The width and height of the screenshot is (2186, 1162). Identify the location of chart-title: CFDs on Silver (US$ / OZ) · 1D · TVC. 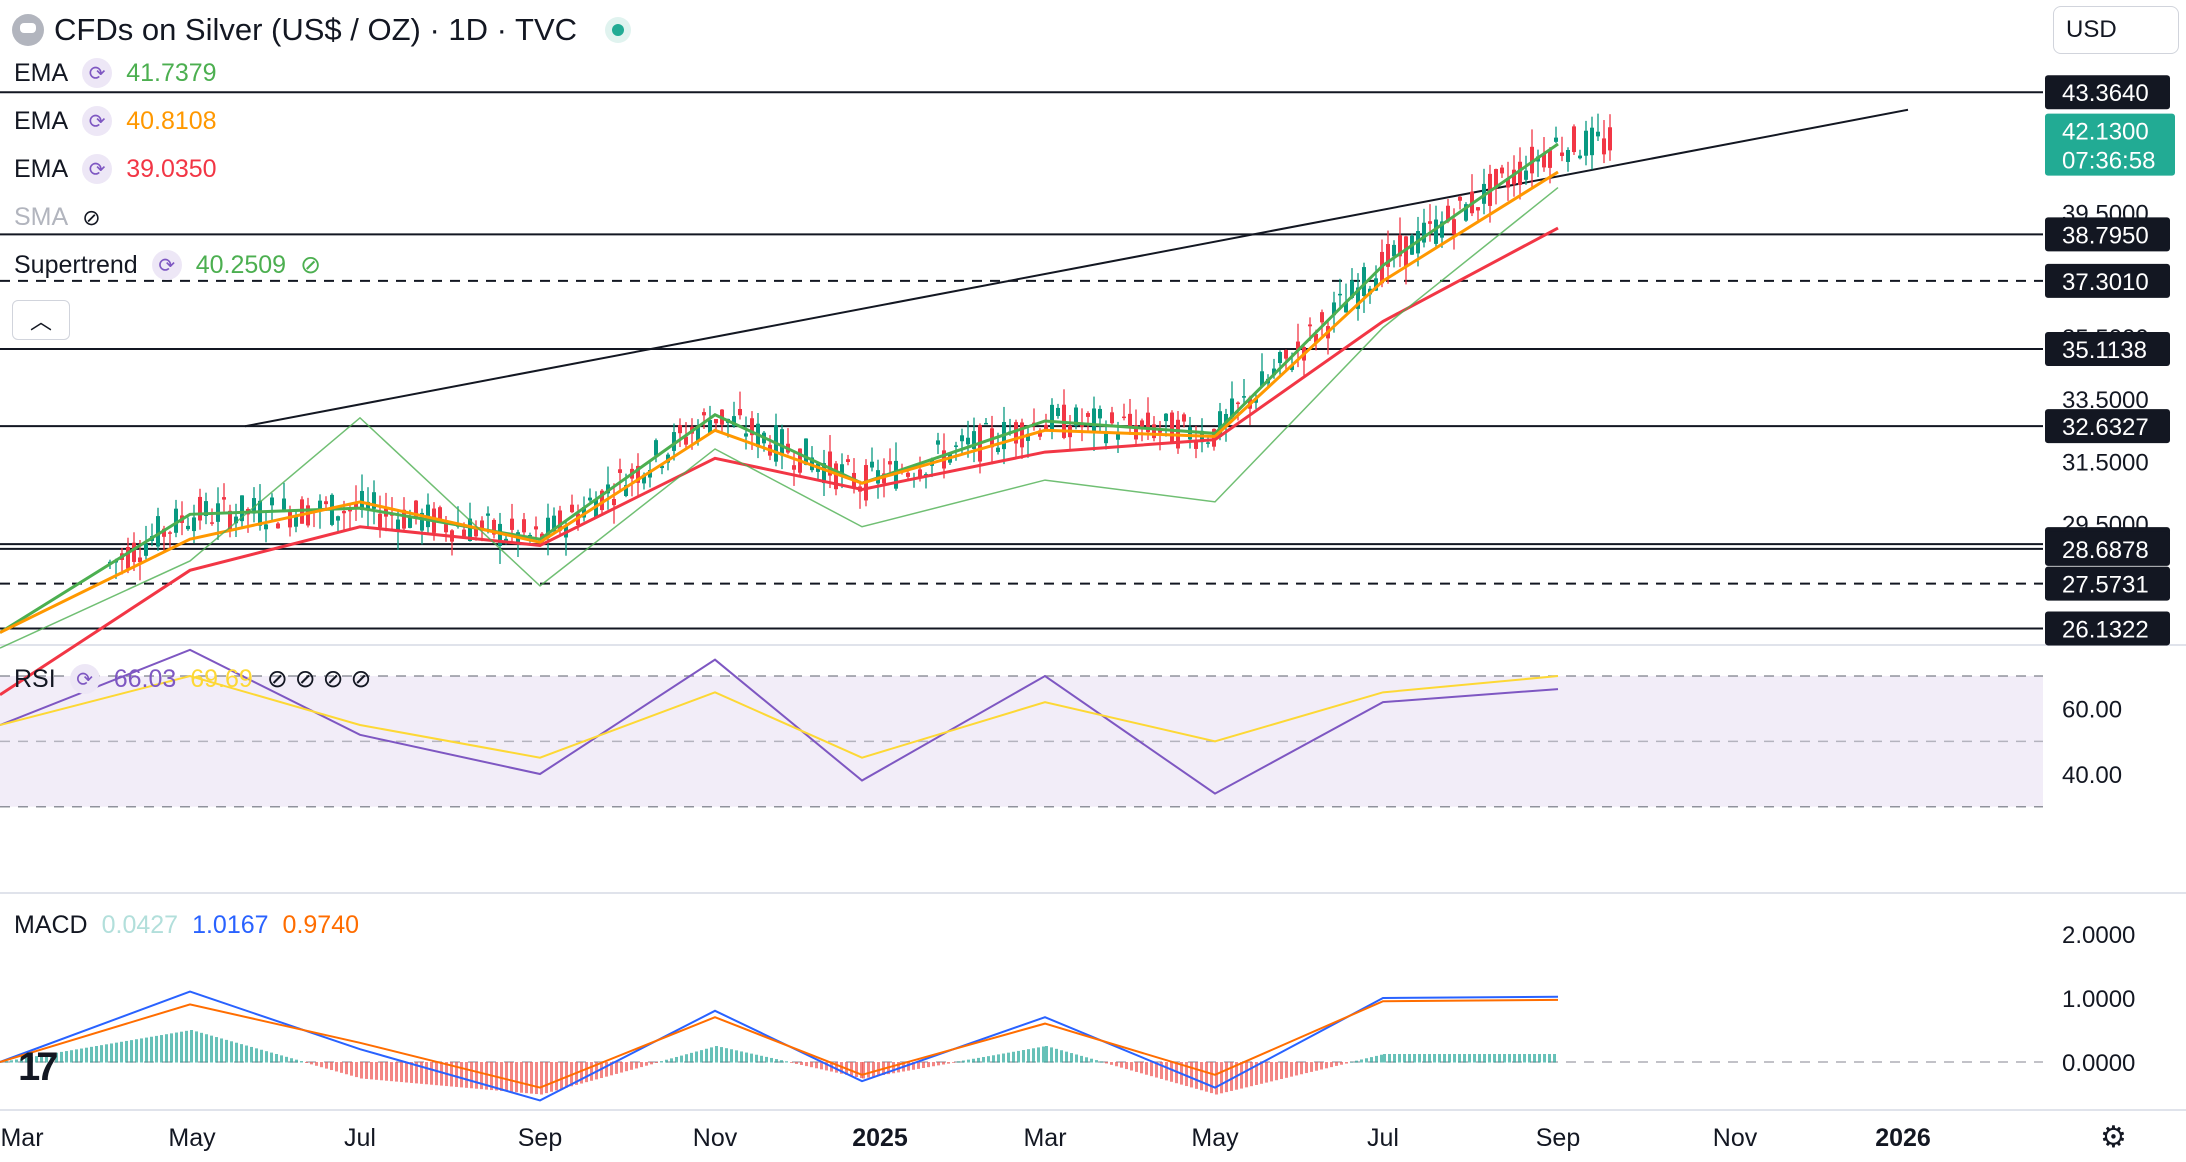
(316, 29).